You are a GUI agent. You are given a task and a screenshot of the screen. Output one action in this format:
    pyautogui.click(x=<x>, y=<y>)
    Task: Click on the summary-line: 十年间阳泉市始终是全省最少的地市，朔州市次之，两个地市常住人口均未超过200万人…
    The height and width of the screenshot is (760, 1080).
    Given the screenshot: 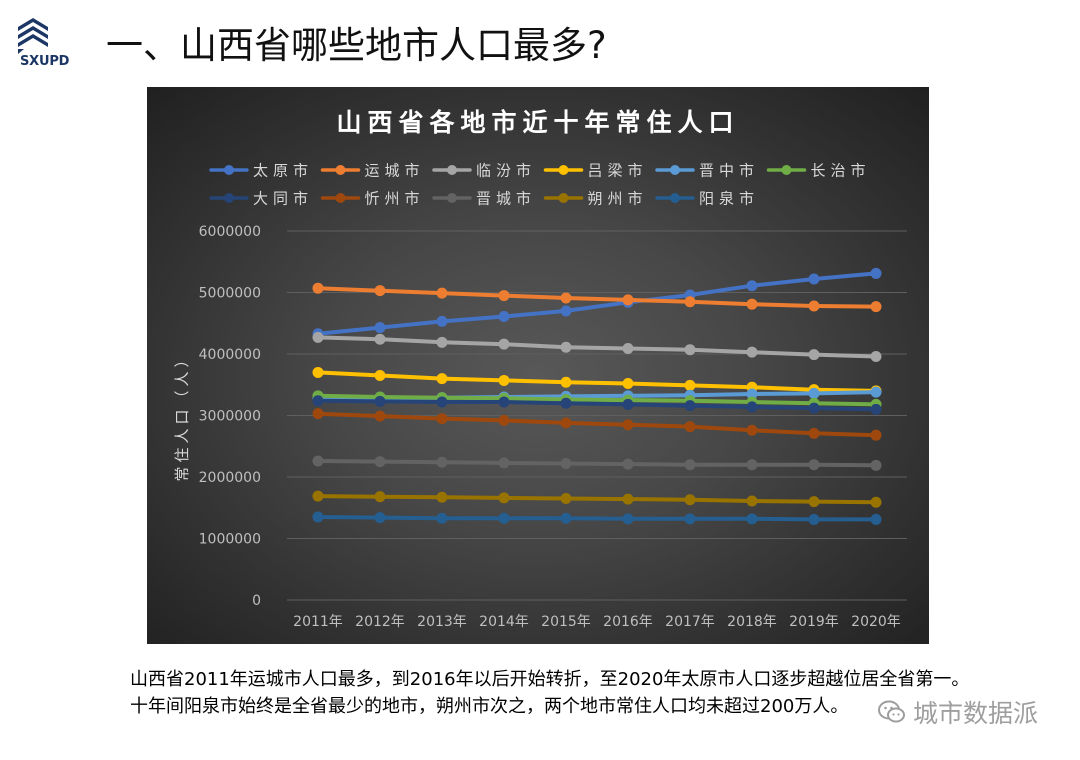 What is the action you would take?
    pyautogui.click(x=489, y=706)
    